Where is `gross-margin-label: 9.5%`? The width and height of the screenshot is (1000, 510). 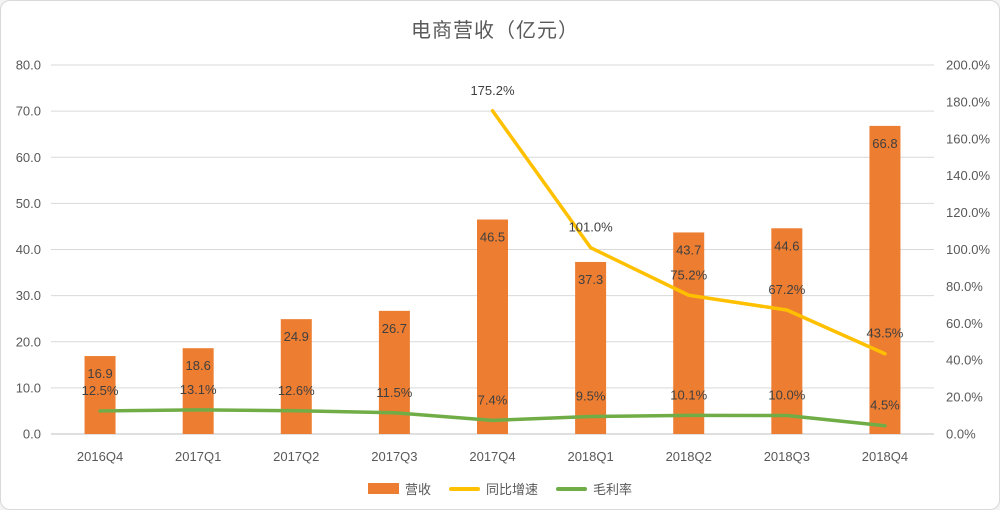
gross-margin-label: 9.5% is located at coordinates (591, 395).